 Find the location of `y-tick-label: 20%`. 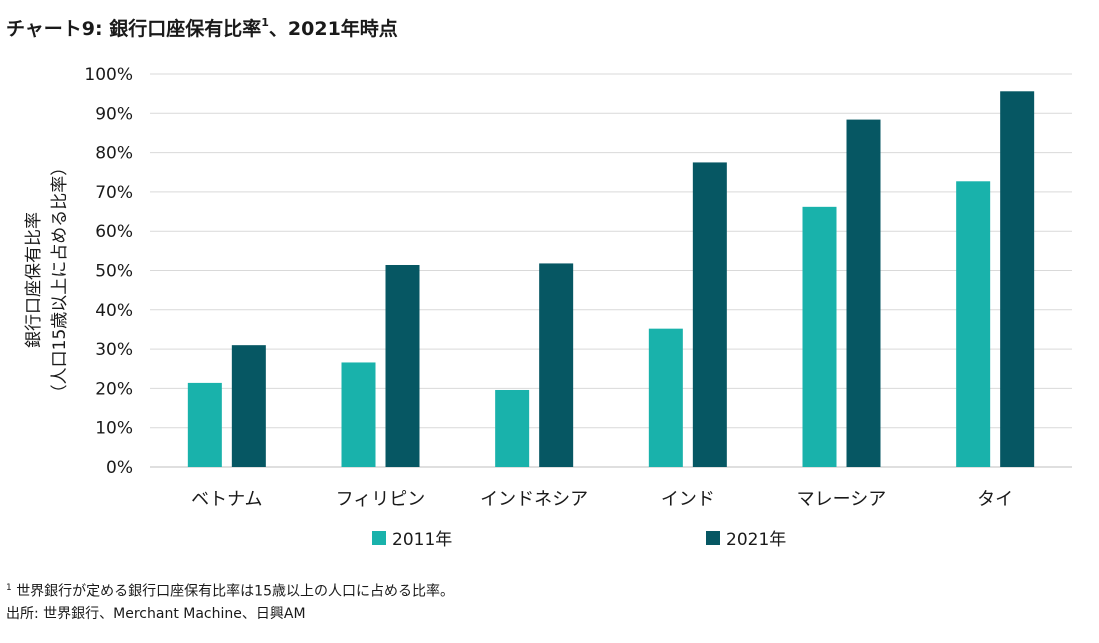

y-tick-label: 20% is located at coordinates (114, 389).